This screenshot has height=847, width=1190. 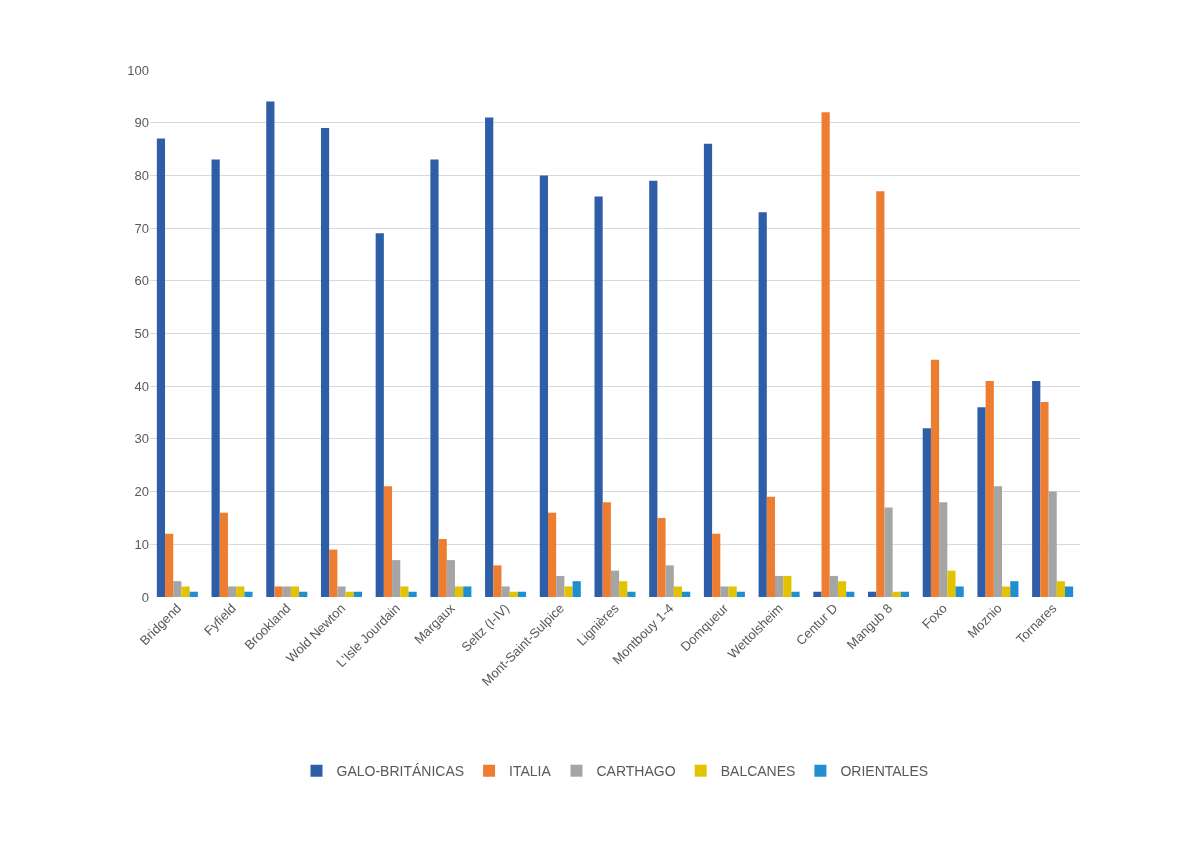 What do you see at coordinates (141, 123) in the screenshot?
I see `y-tick-label: 90` at bounding box center [141, 123].